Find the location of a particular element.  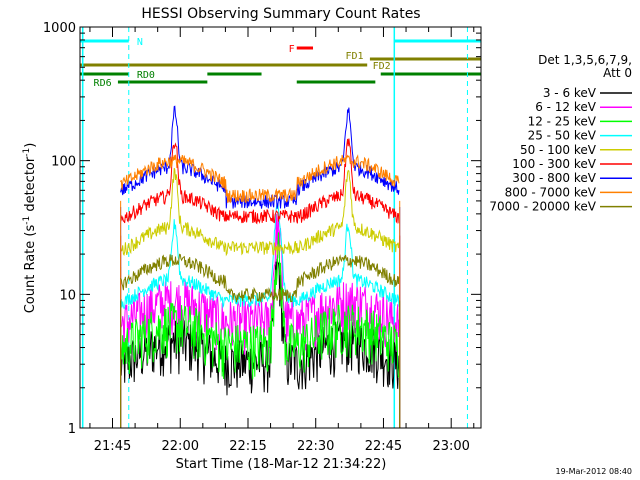

legend-label: 6 - 12 keV is located at coordinates (566, 107).